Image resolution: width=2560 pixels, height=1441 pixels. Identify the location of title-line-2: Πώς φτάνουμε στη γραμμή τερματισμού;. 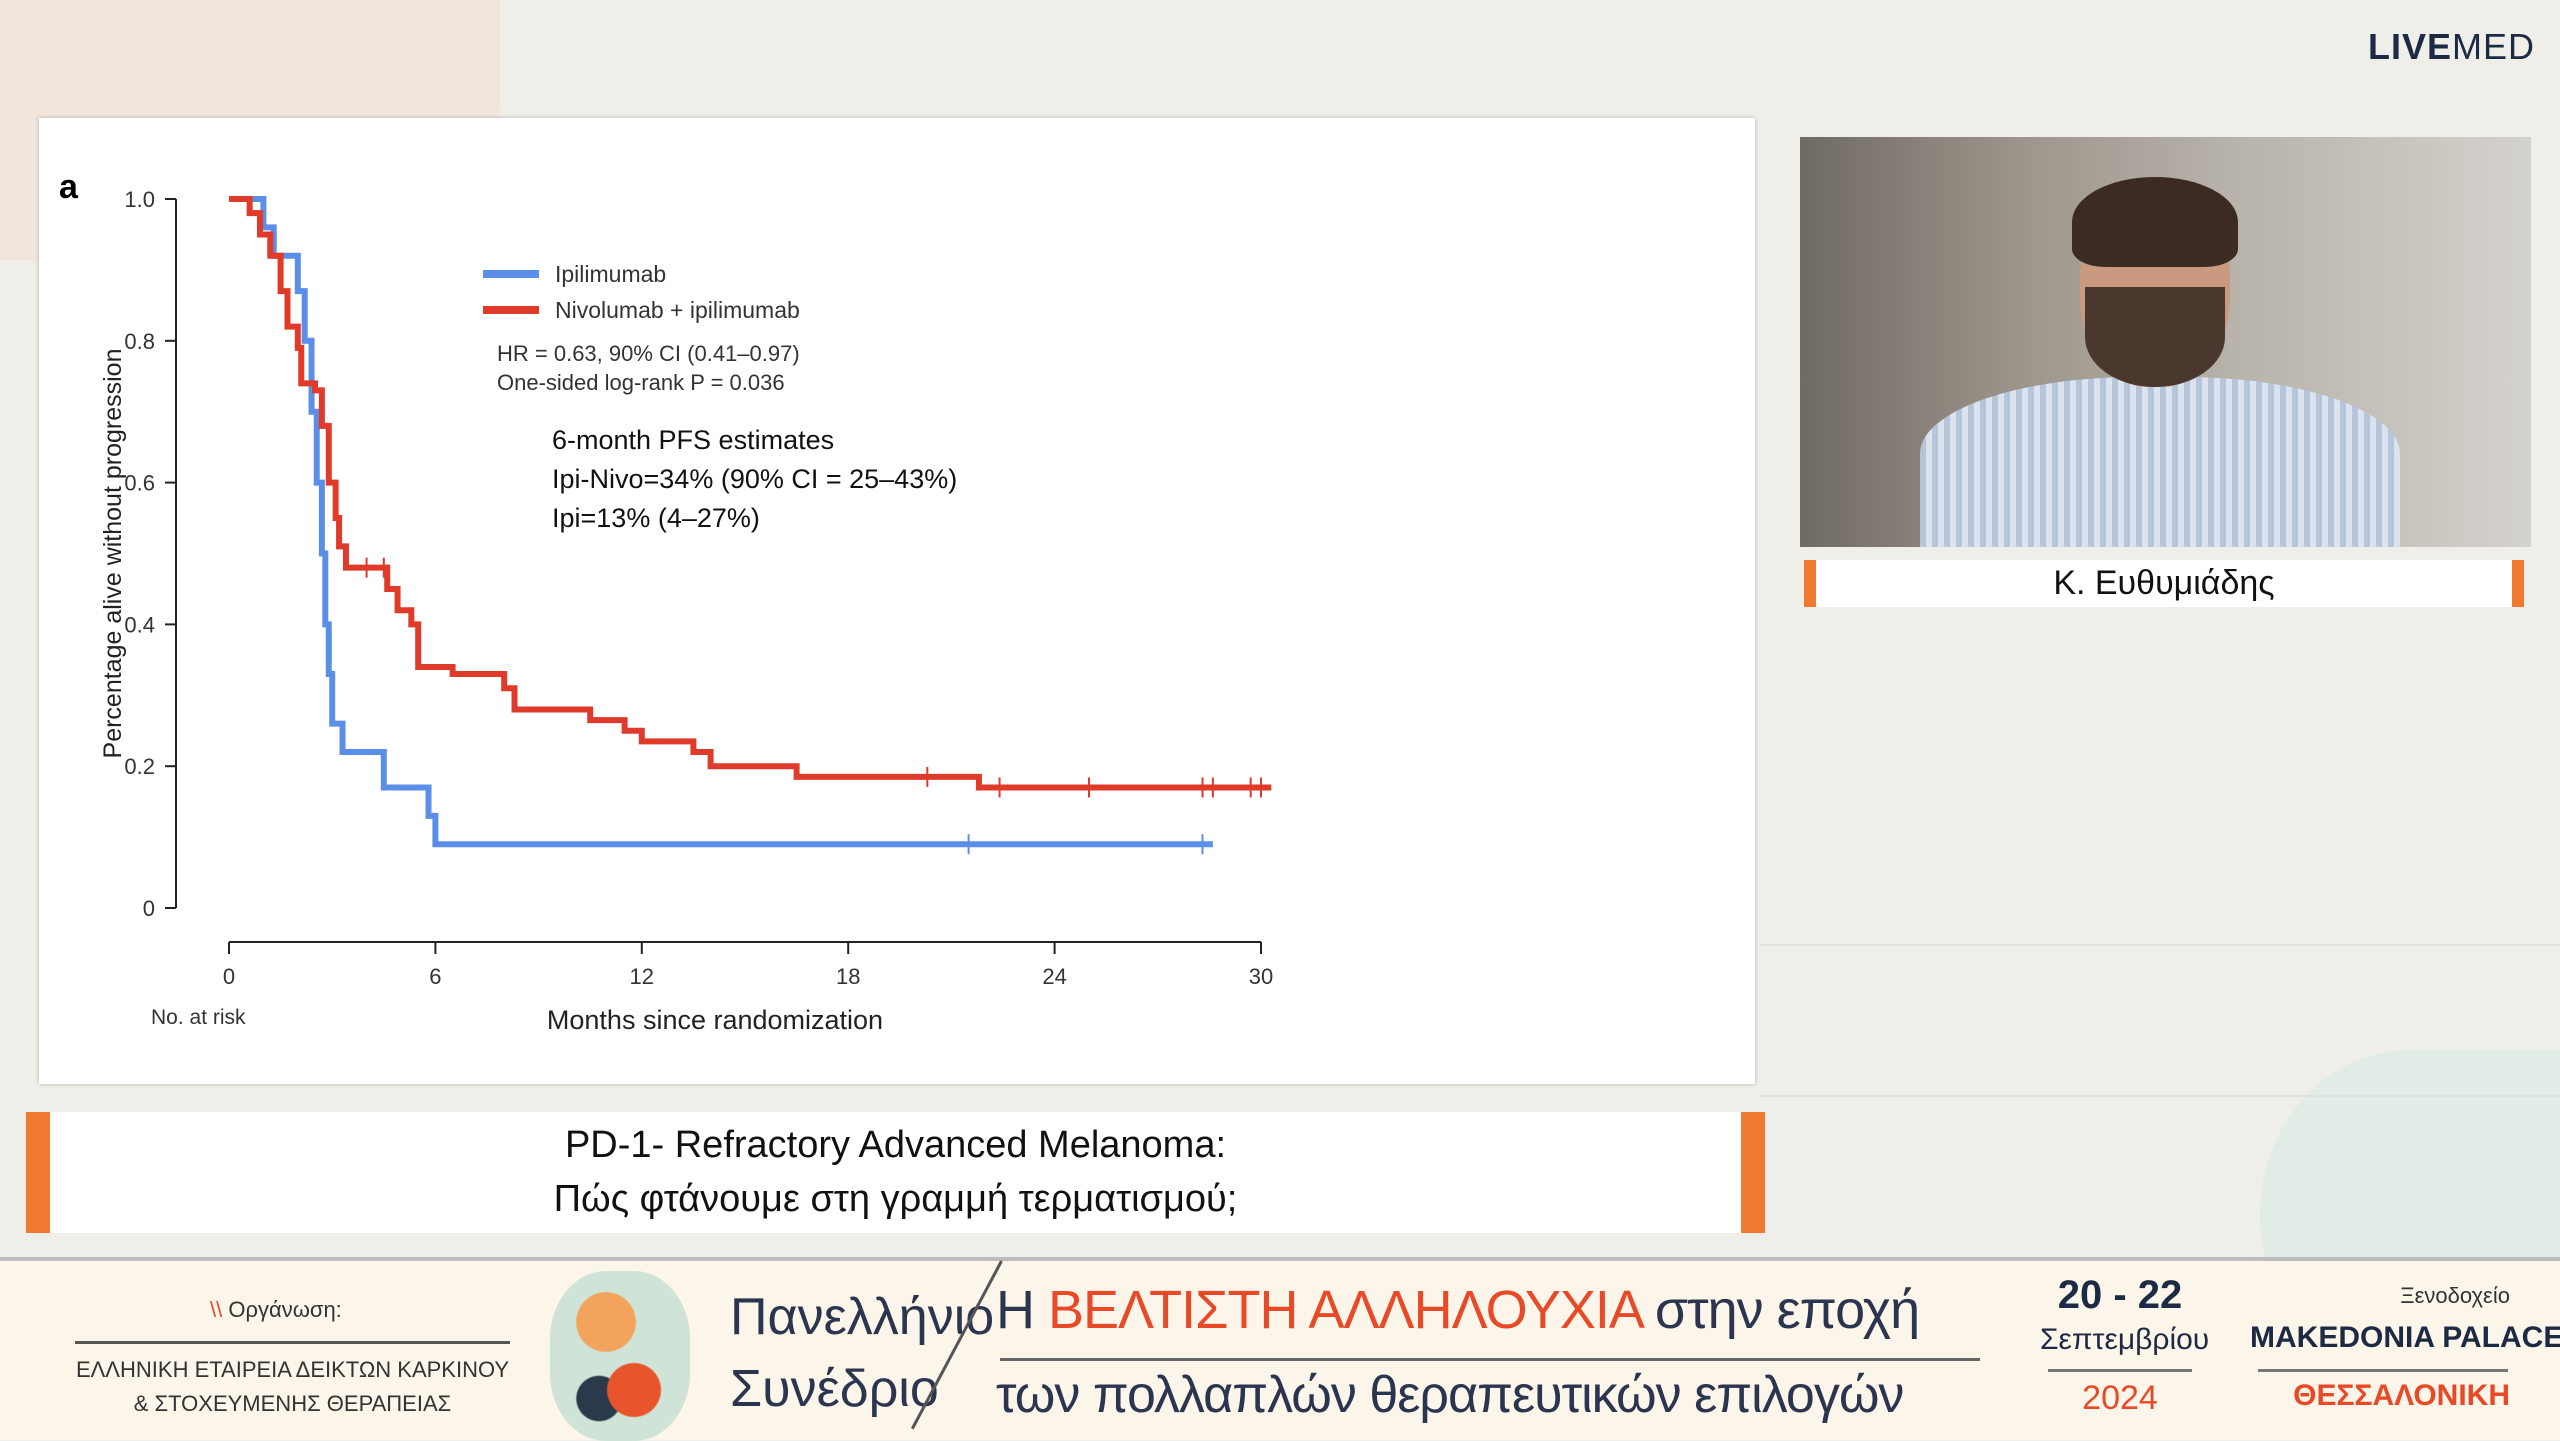
(895, 1199).